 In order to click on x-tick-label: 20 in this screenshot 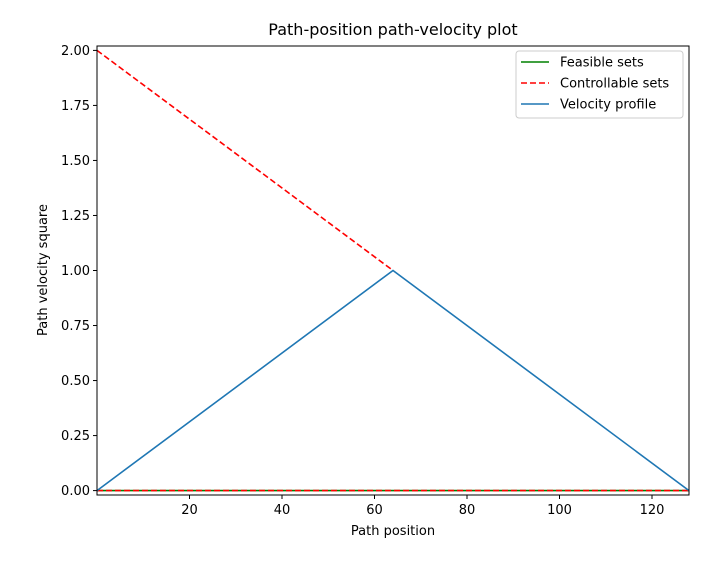, I will do `click(189, 510)`.